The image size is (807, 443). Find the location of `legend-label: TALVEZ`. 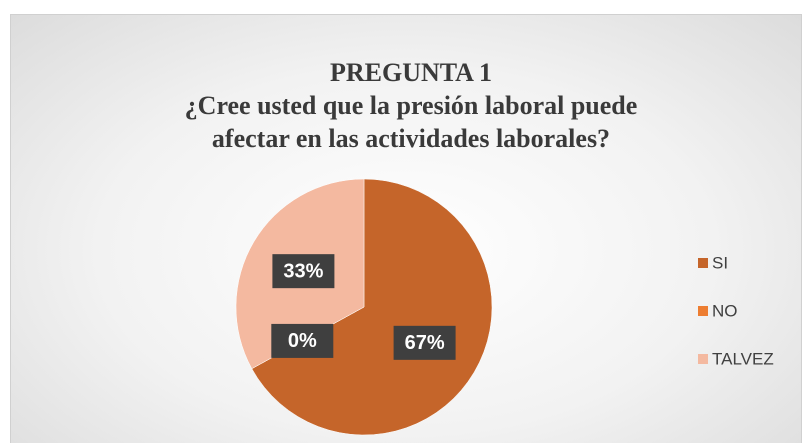

legend-label: TALVEZ is located at coordinates (743, 358).